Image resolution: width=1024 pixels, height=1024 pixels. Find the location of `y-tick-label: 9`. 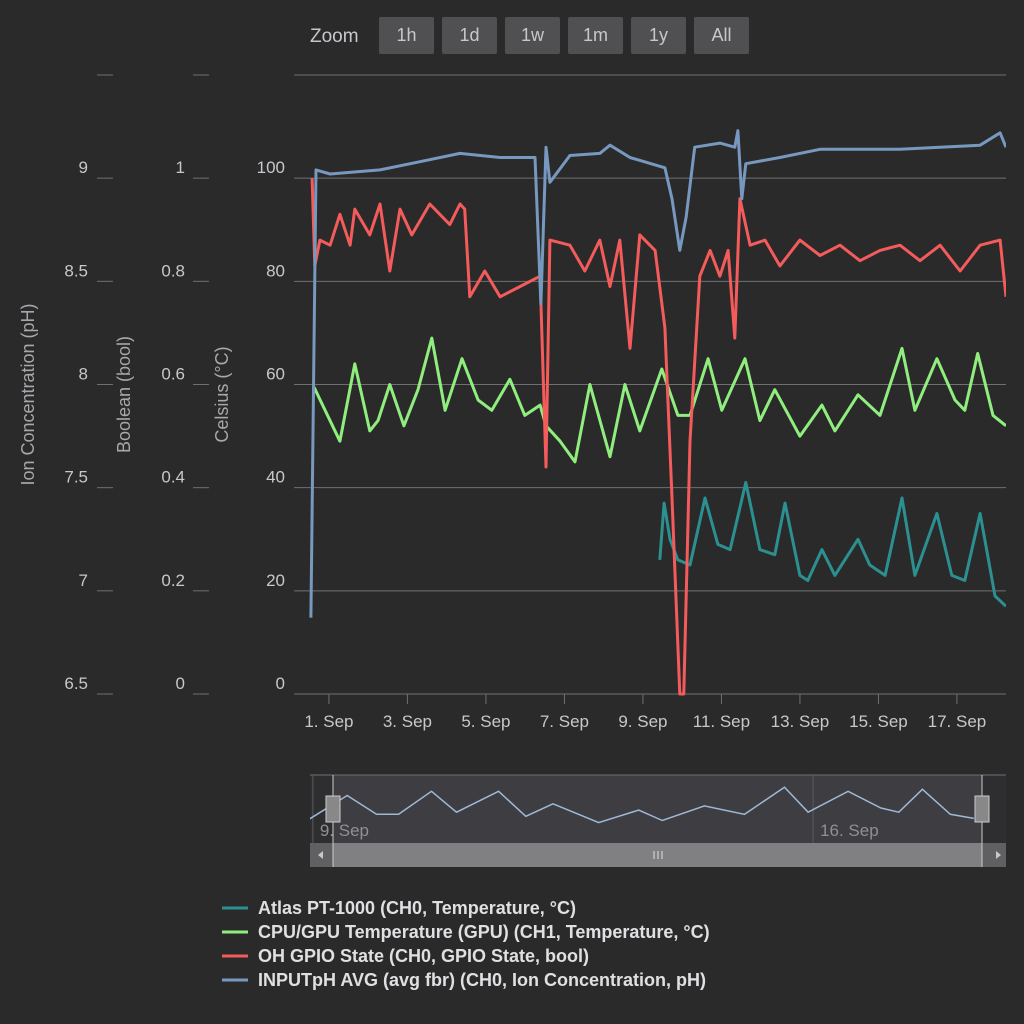

y-tick-label: 9 is located at coordinates (83, 167).